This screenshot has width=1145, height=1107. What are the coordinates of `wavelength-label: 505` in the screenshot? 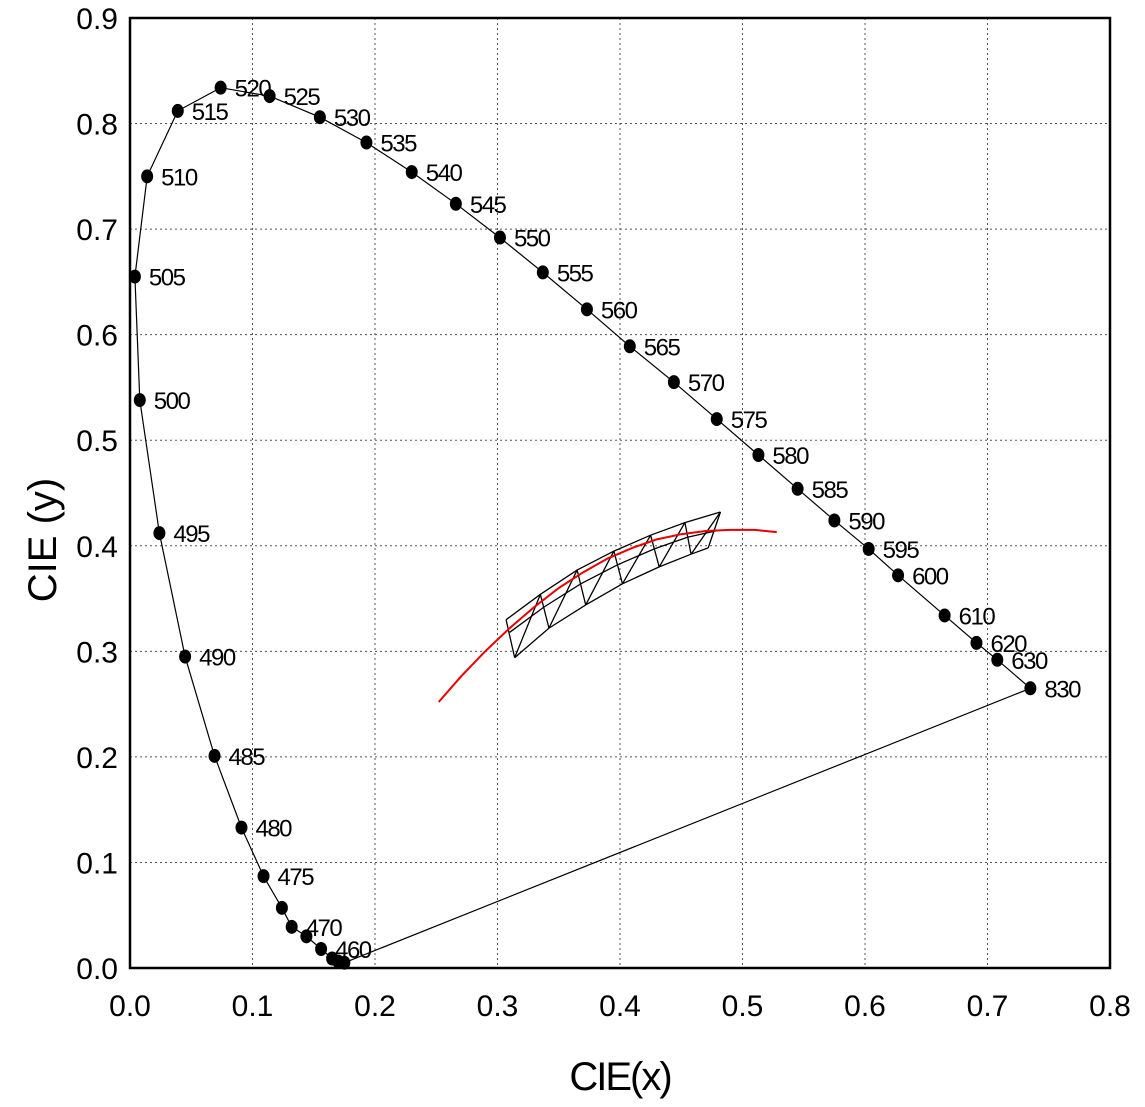 It's located at (167, 278).